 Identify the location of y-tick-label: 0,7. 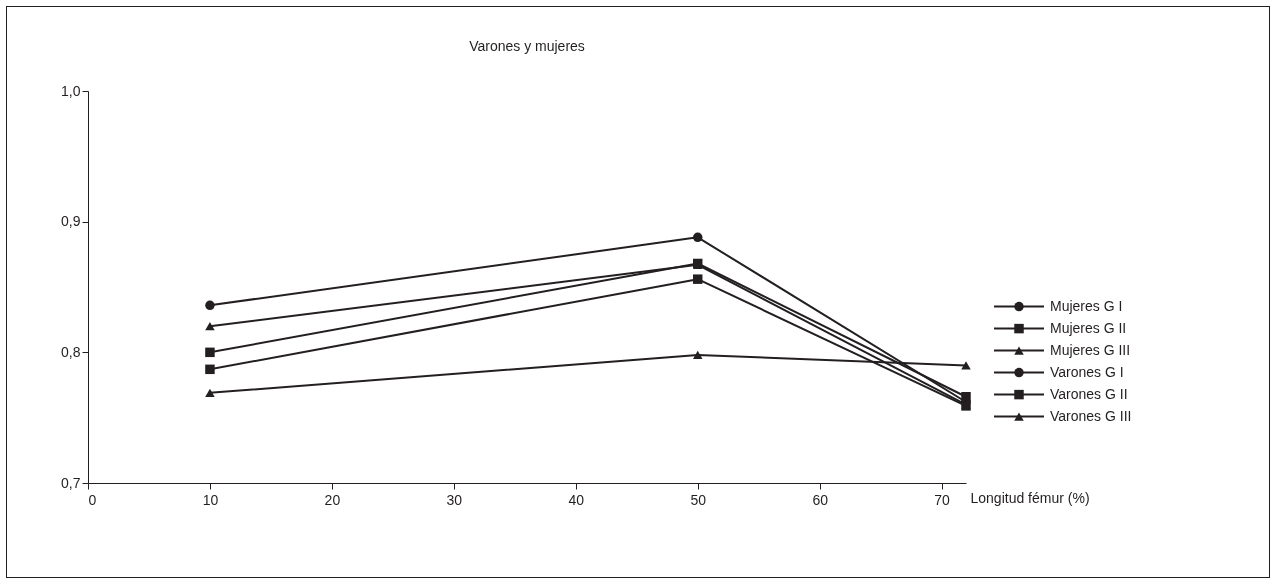
(71, 482).